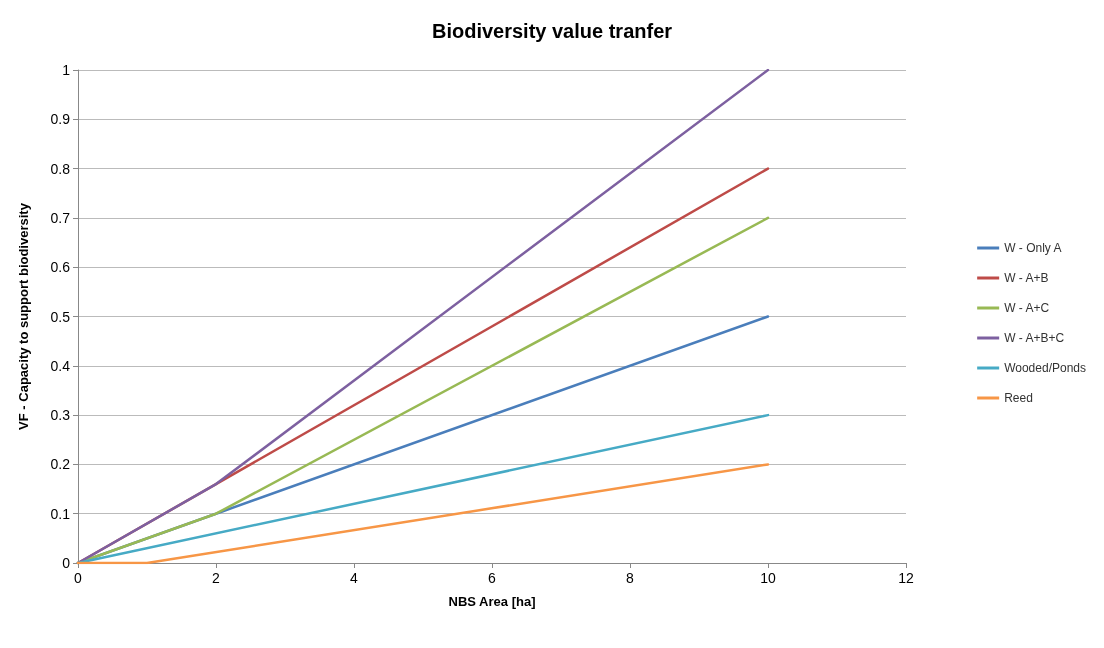  What do you see at coordinates (60, 365) in the screenshot?
I see `y-tick-label: 0.4` at bounding box center [60, 365].